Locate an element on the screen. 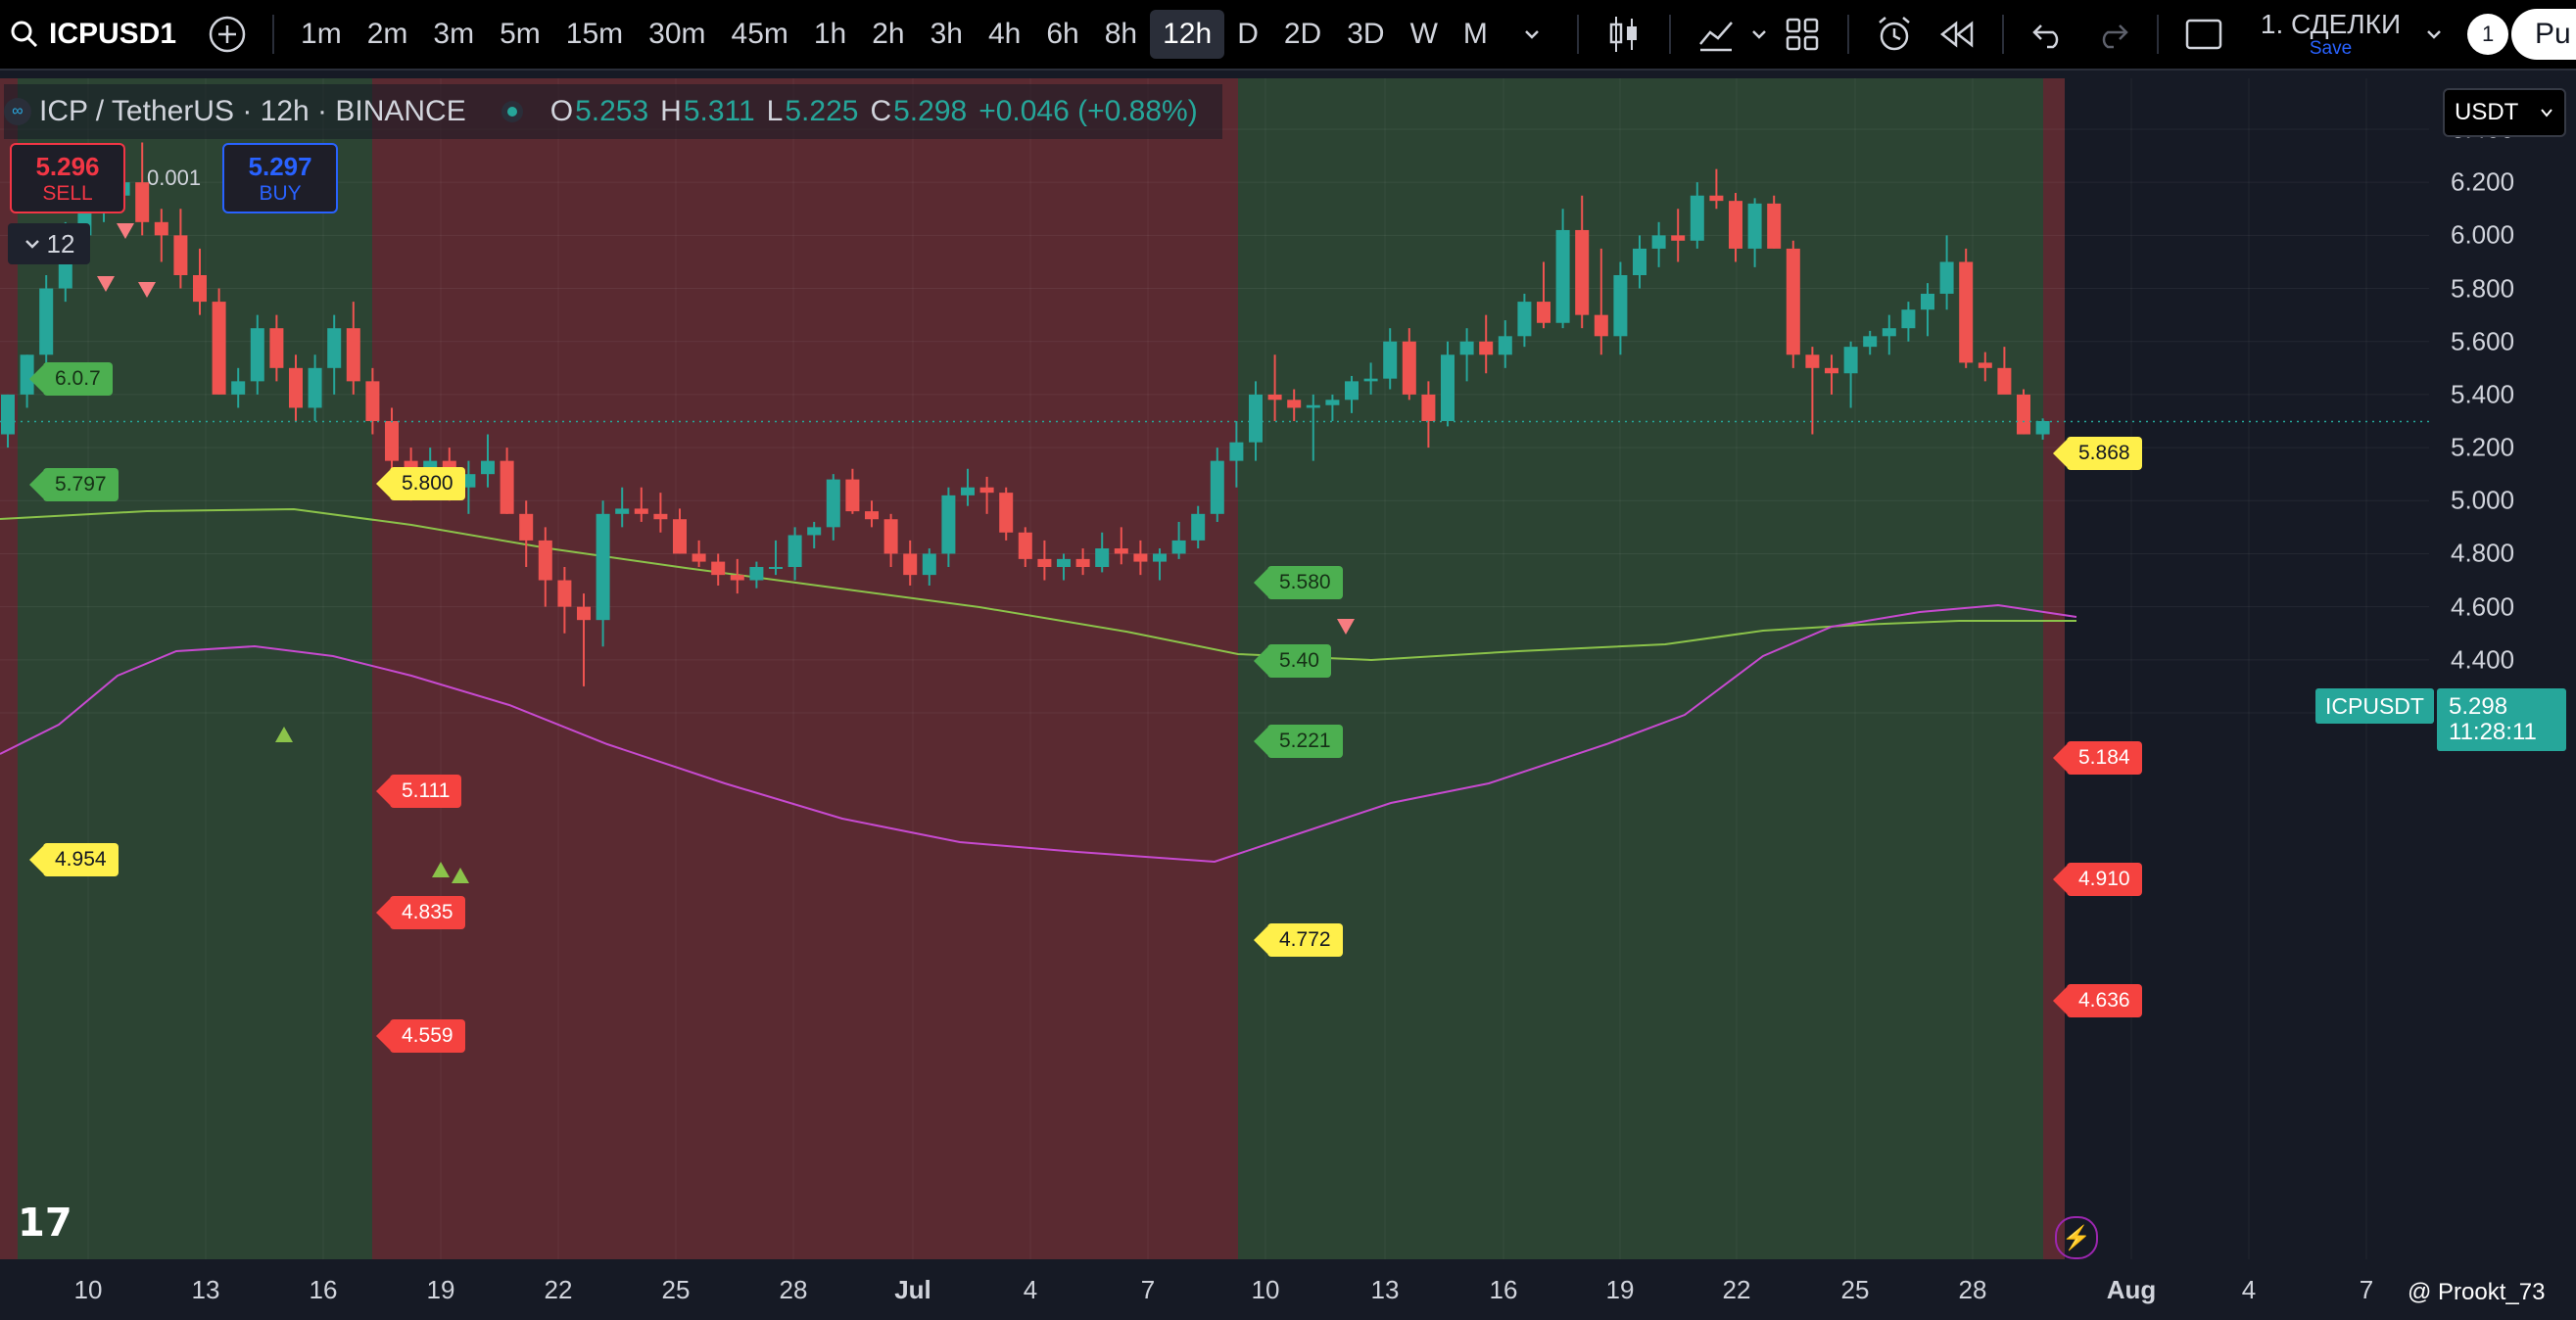 This screenshot has height=1320, width=2576. interval-4h: 4h is located at coordinates (1005, 34).